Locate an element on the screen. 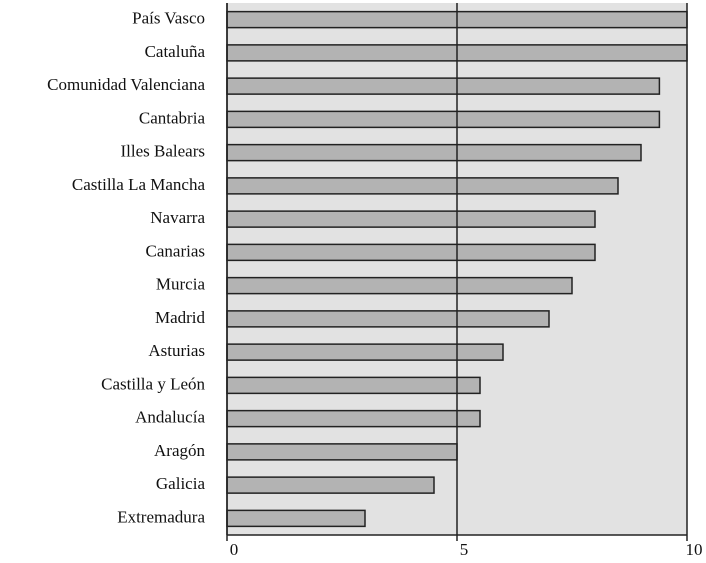  x-tick-label: 5 is located at coordinates (464, 549).